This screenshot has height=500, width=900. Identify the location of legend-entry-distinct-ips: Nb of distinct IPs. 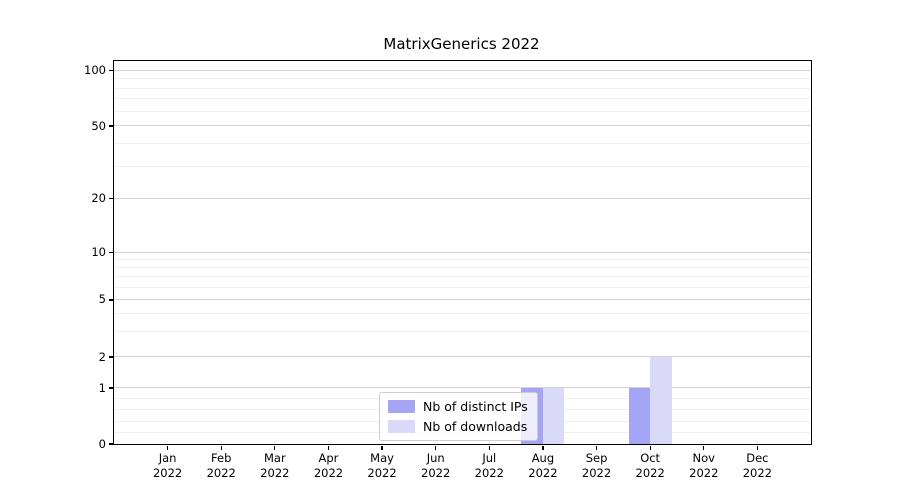
(458, 406).